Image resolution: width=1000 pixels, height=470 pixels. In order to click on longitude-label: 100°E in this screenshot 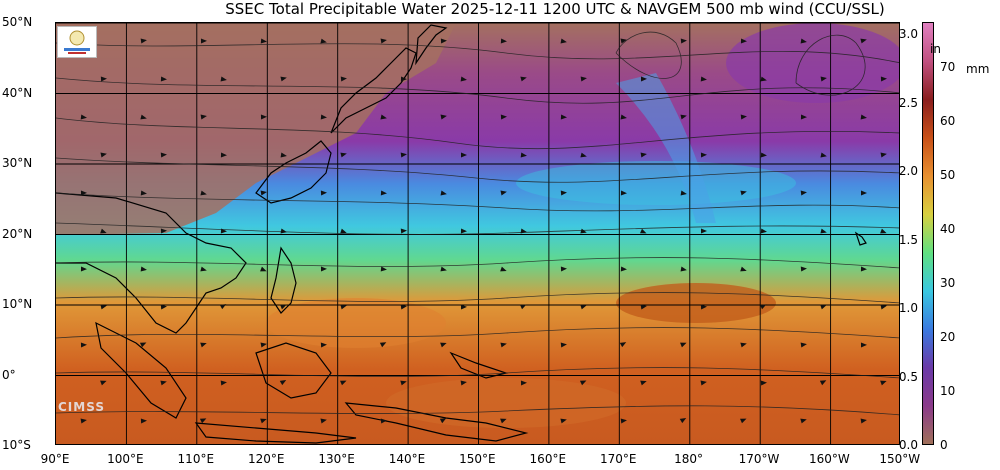, I will do `click(125, 459)`.